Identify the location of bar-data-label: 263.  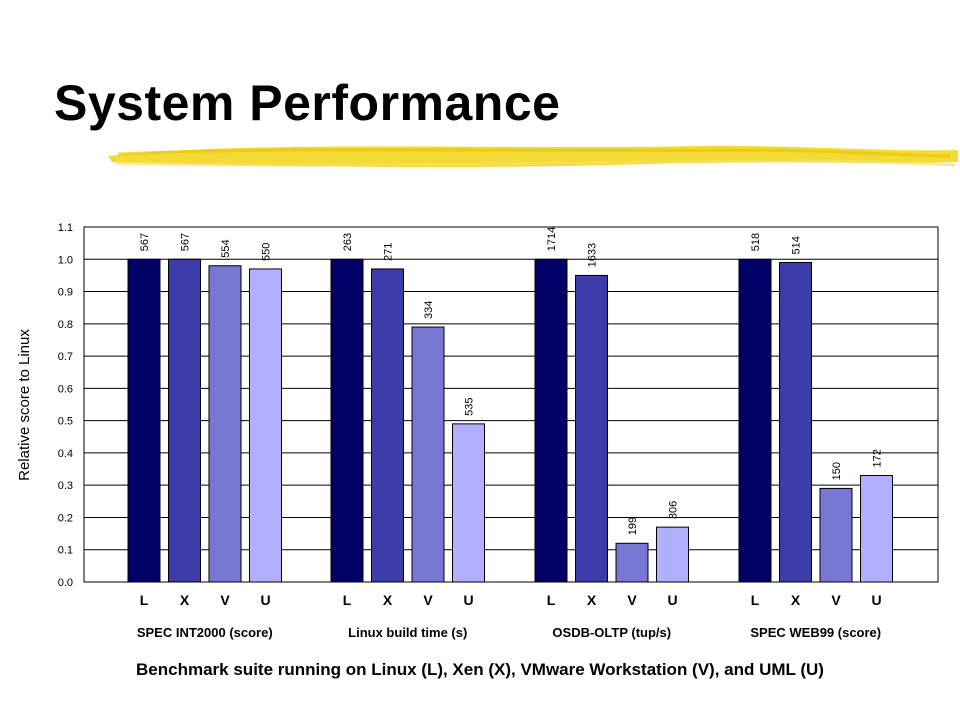
(348, 242).